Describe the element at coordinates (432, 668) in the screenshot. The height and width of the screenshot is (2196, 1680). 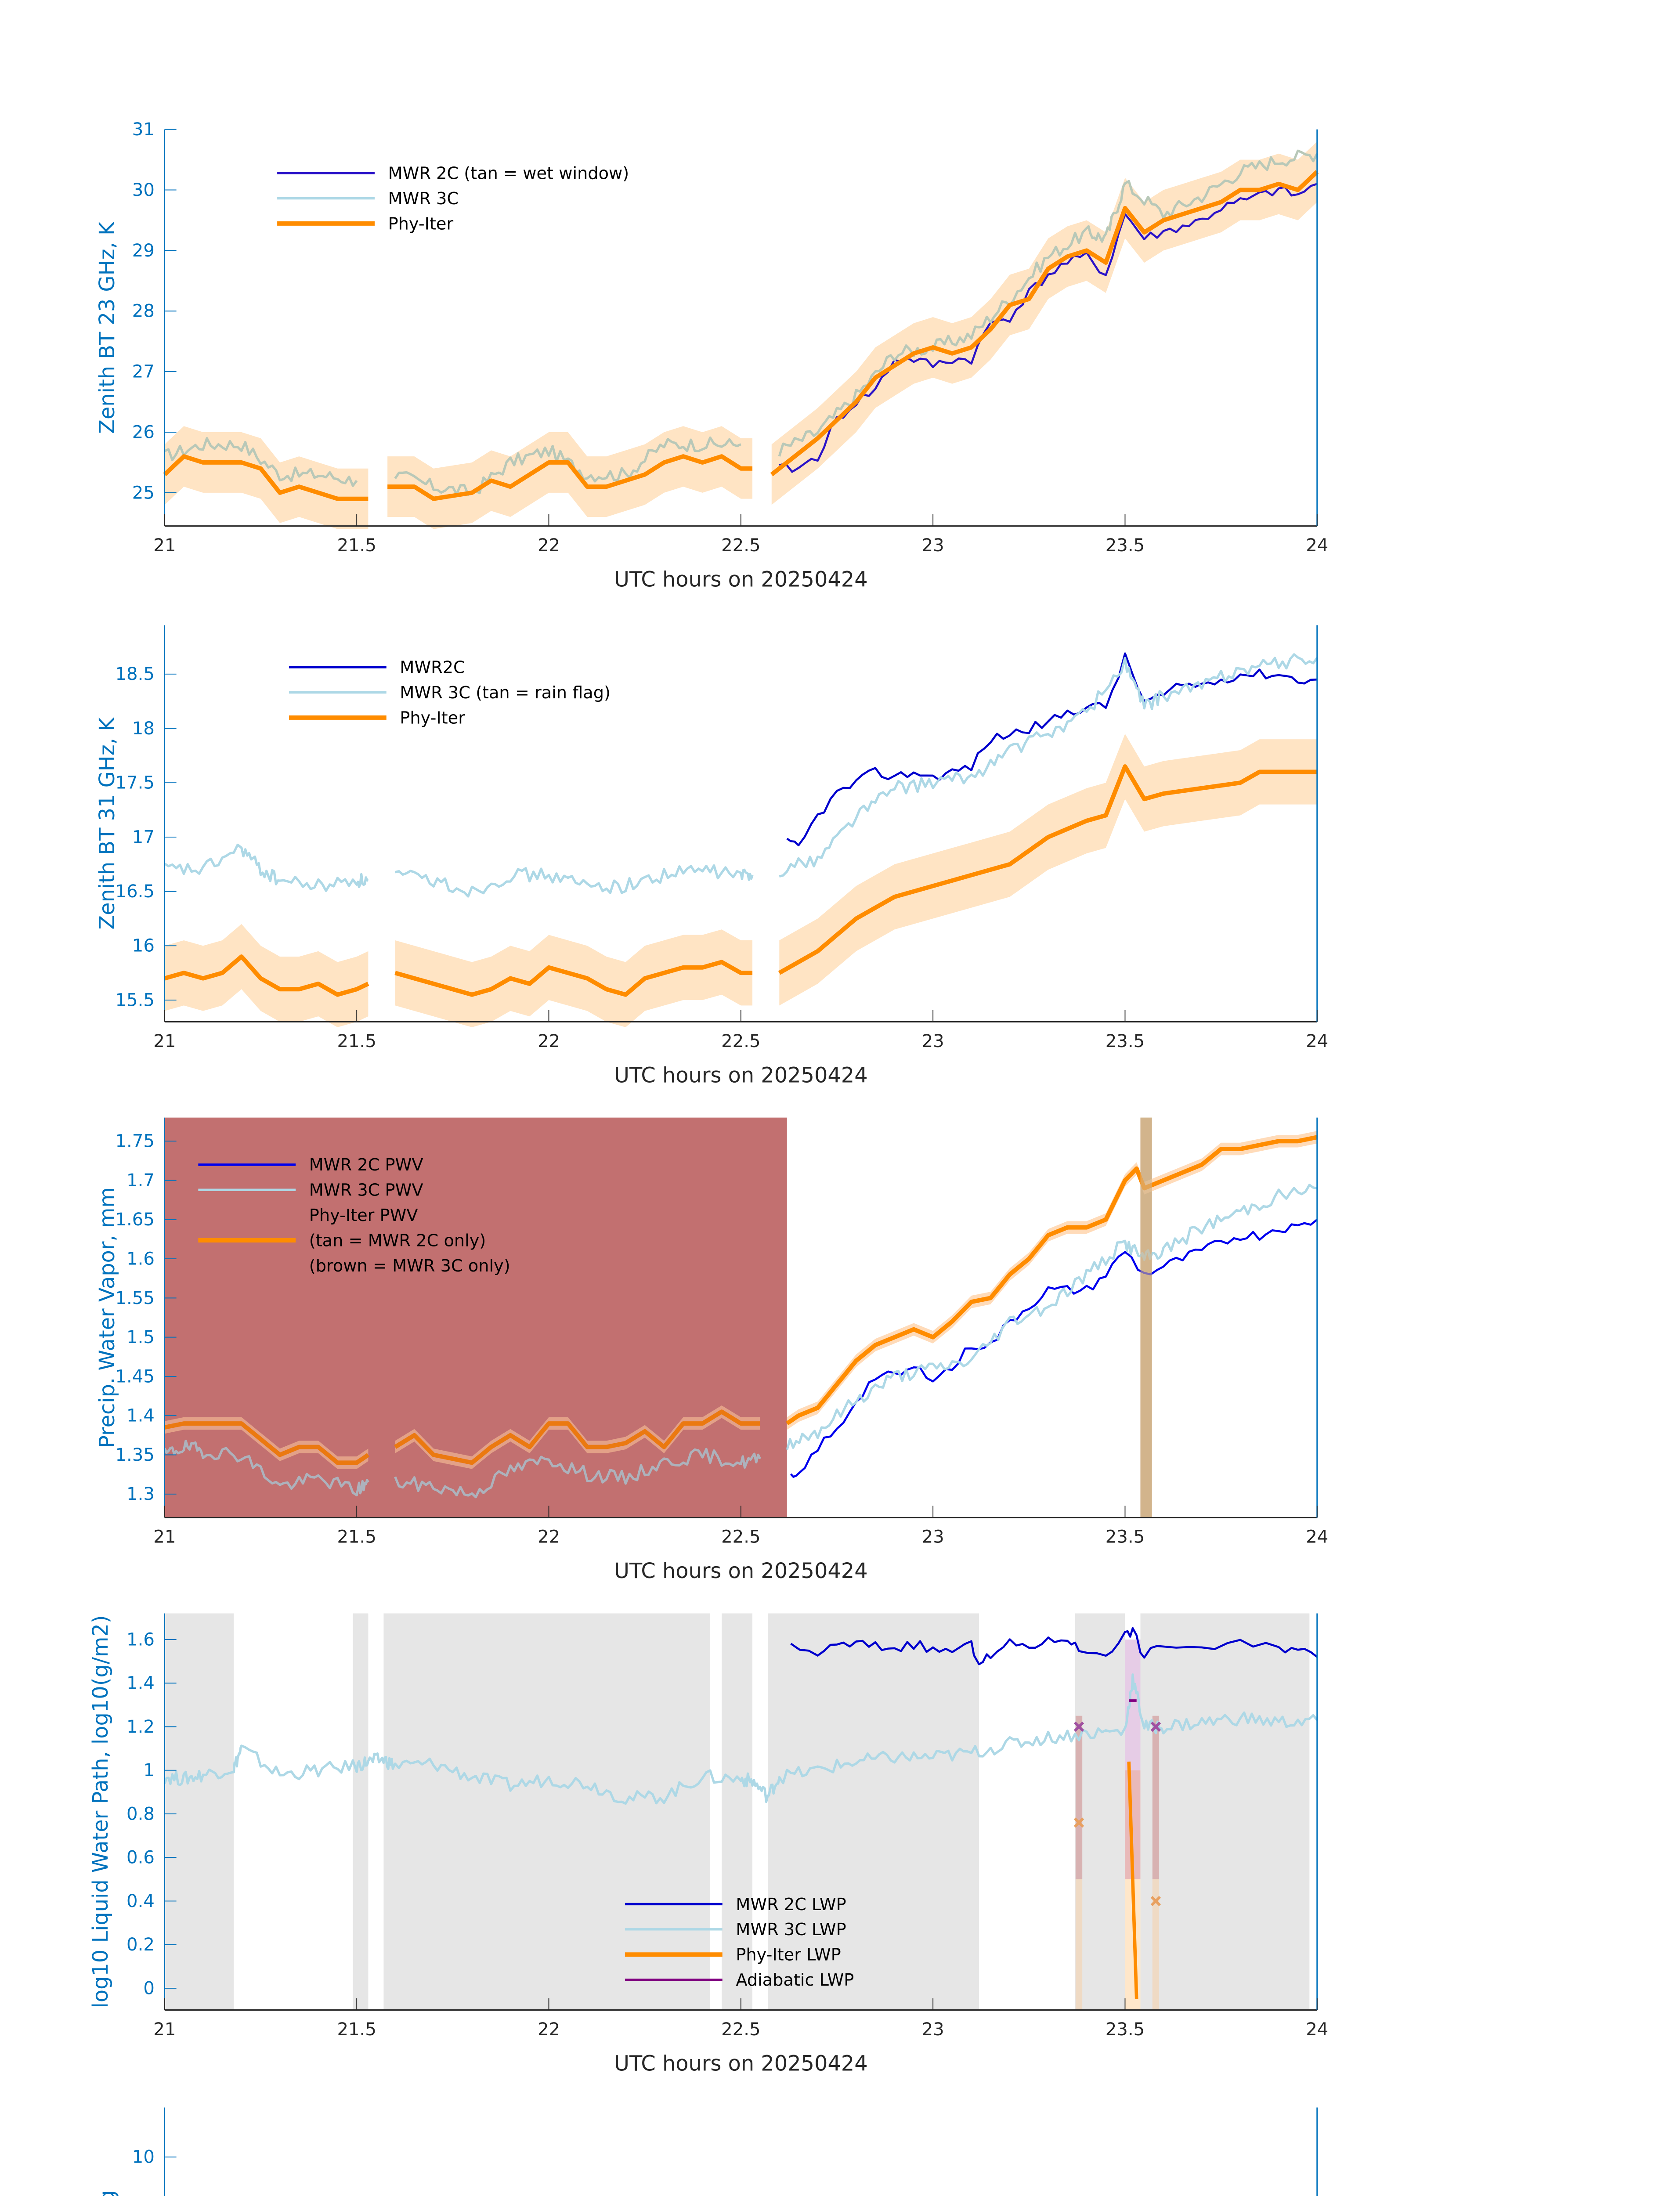
I see `legend-label: MWR2C` at that location.